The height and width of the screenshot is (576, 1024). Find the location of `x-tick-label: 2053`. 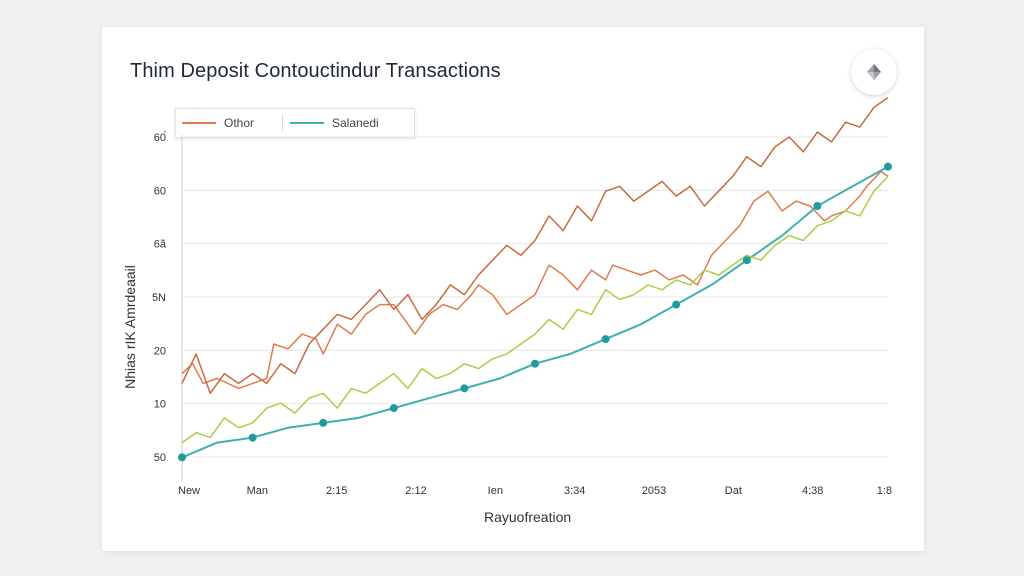

x-tick-label: 2053 is located at coordinates (654, 491).